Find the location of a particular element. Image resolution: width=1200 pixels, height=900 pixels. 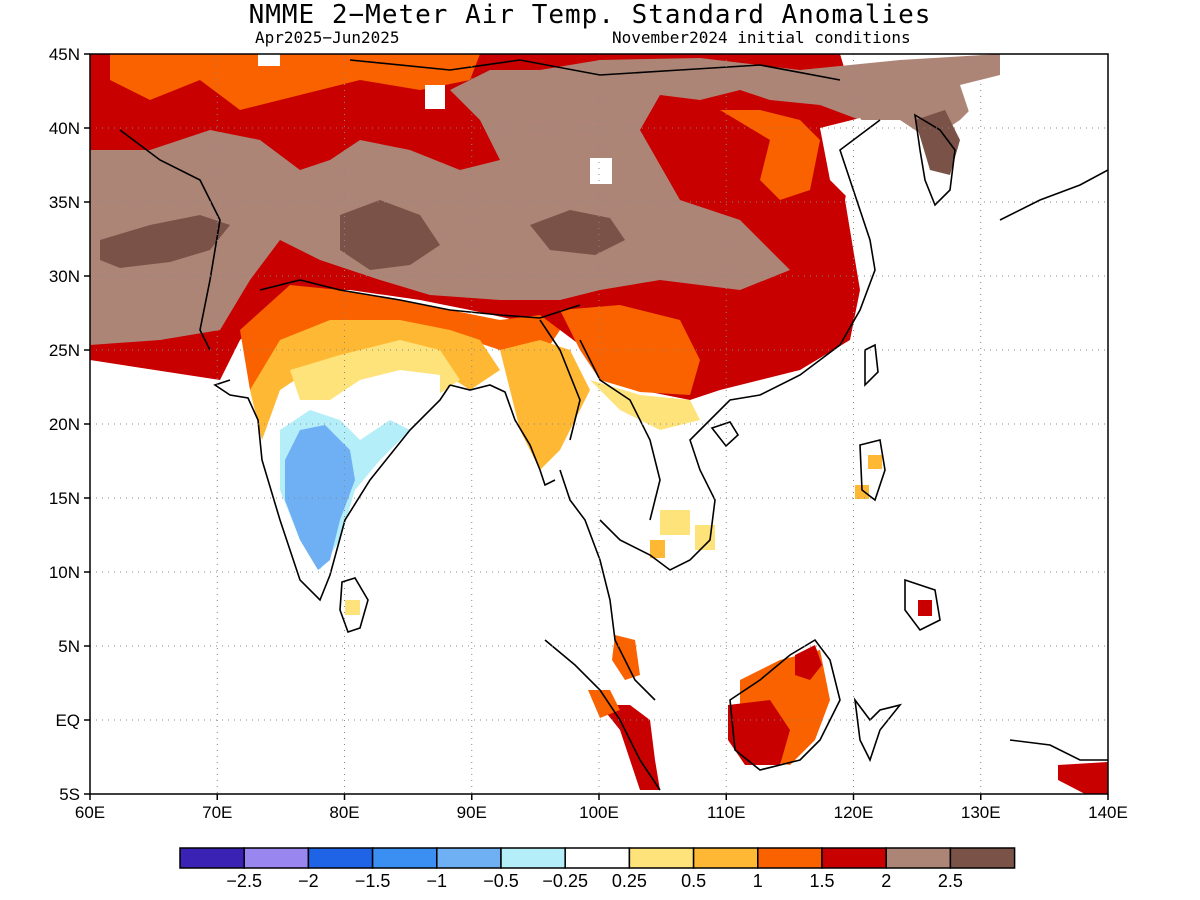

japan is located at coordinates (1053, 195).